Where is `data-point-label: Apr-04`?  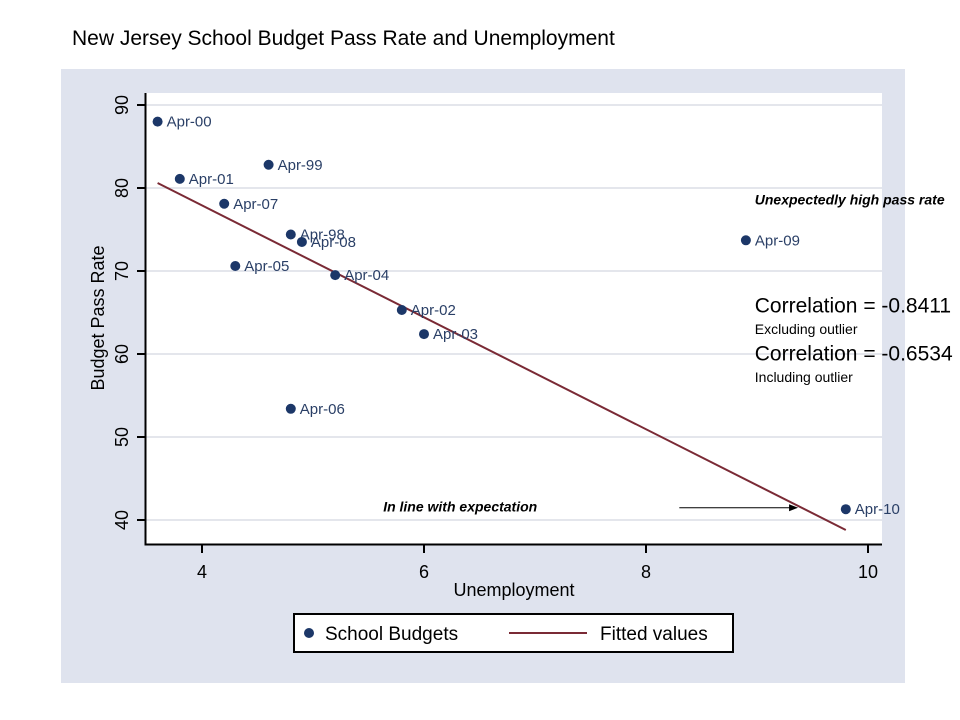 data-point-label: Apr-04 is located at coordinates (366, 275).